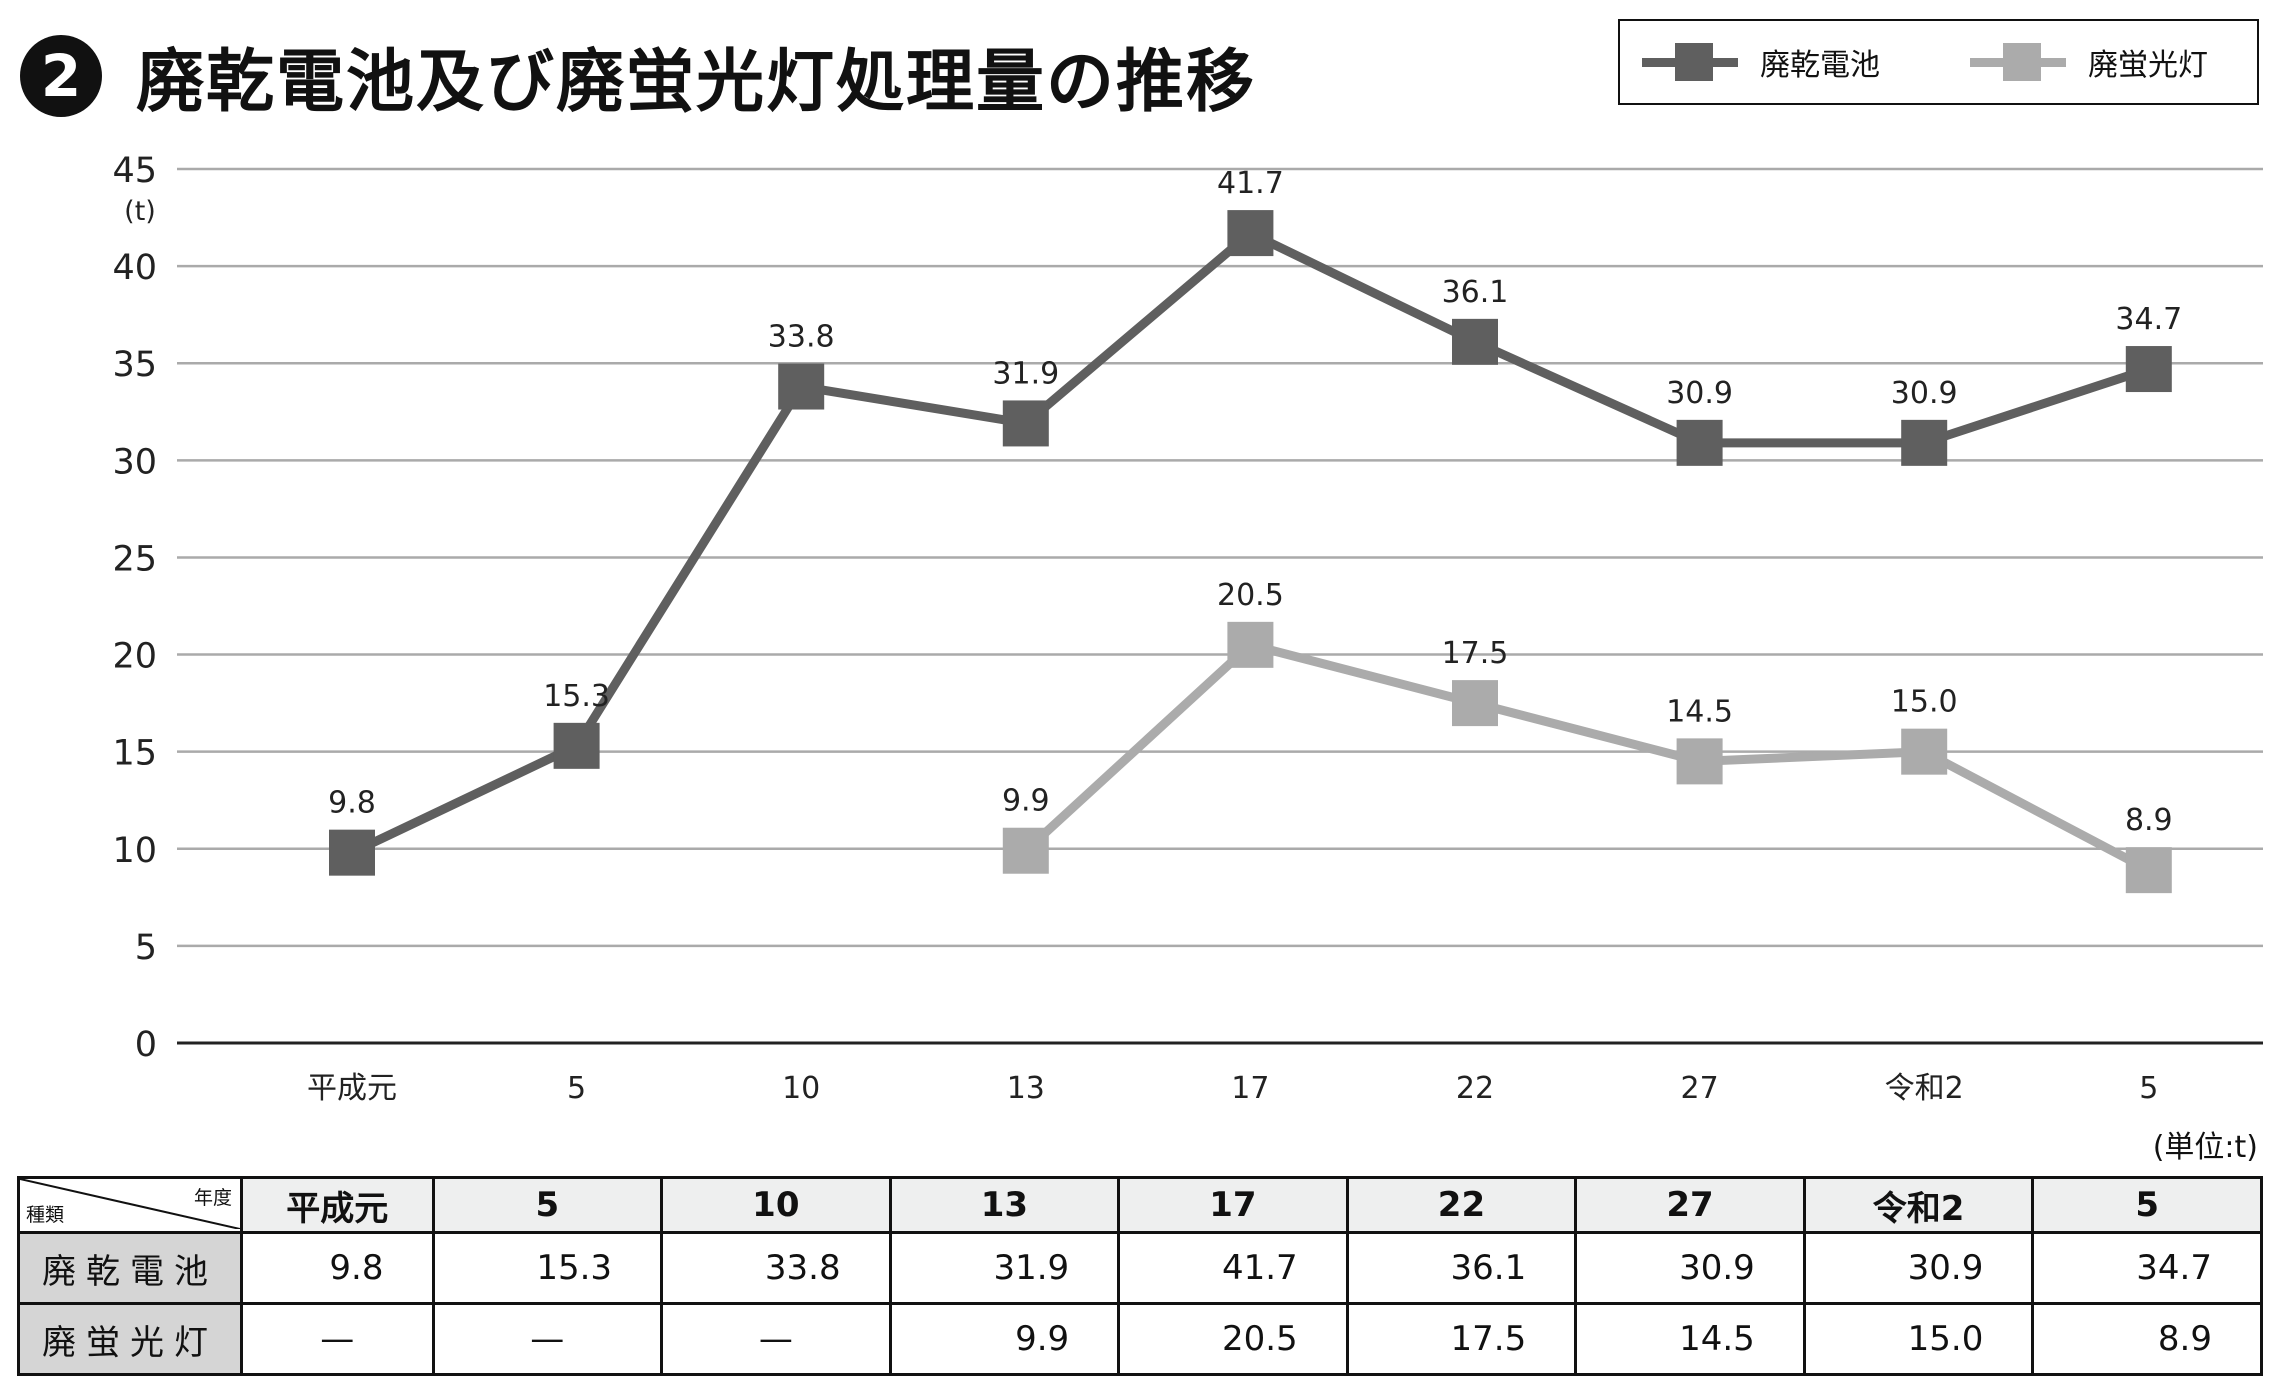 The image size is (2282, 1387). Describe the element at coordinates (134, 851) in the screenshot. I see `y-tick-label: 10` at that location.